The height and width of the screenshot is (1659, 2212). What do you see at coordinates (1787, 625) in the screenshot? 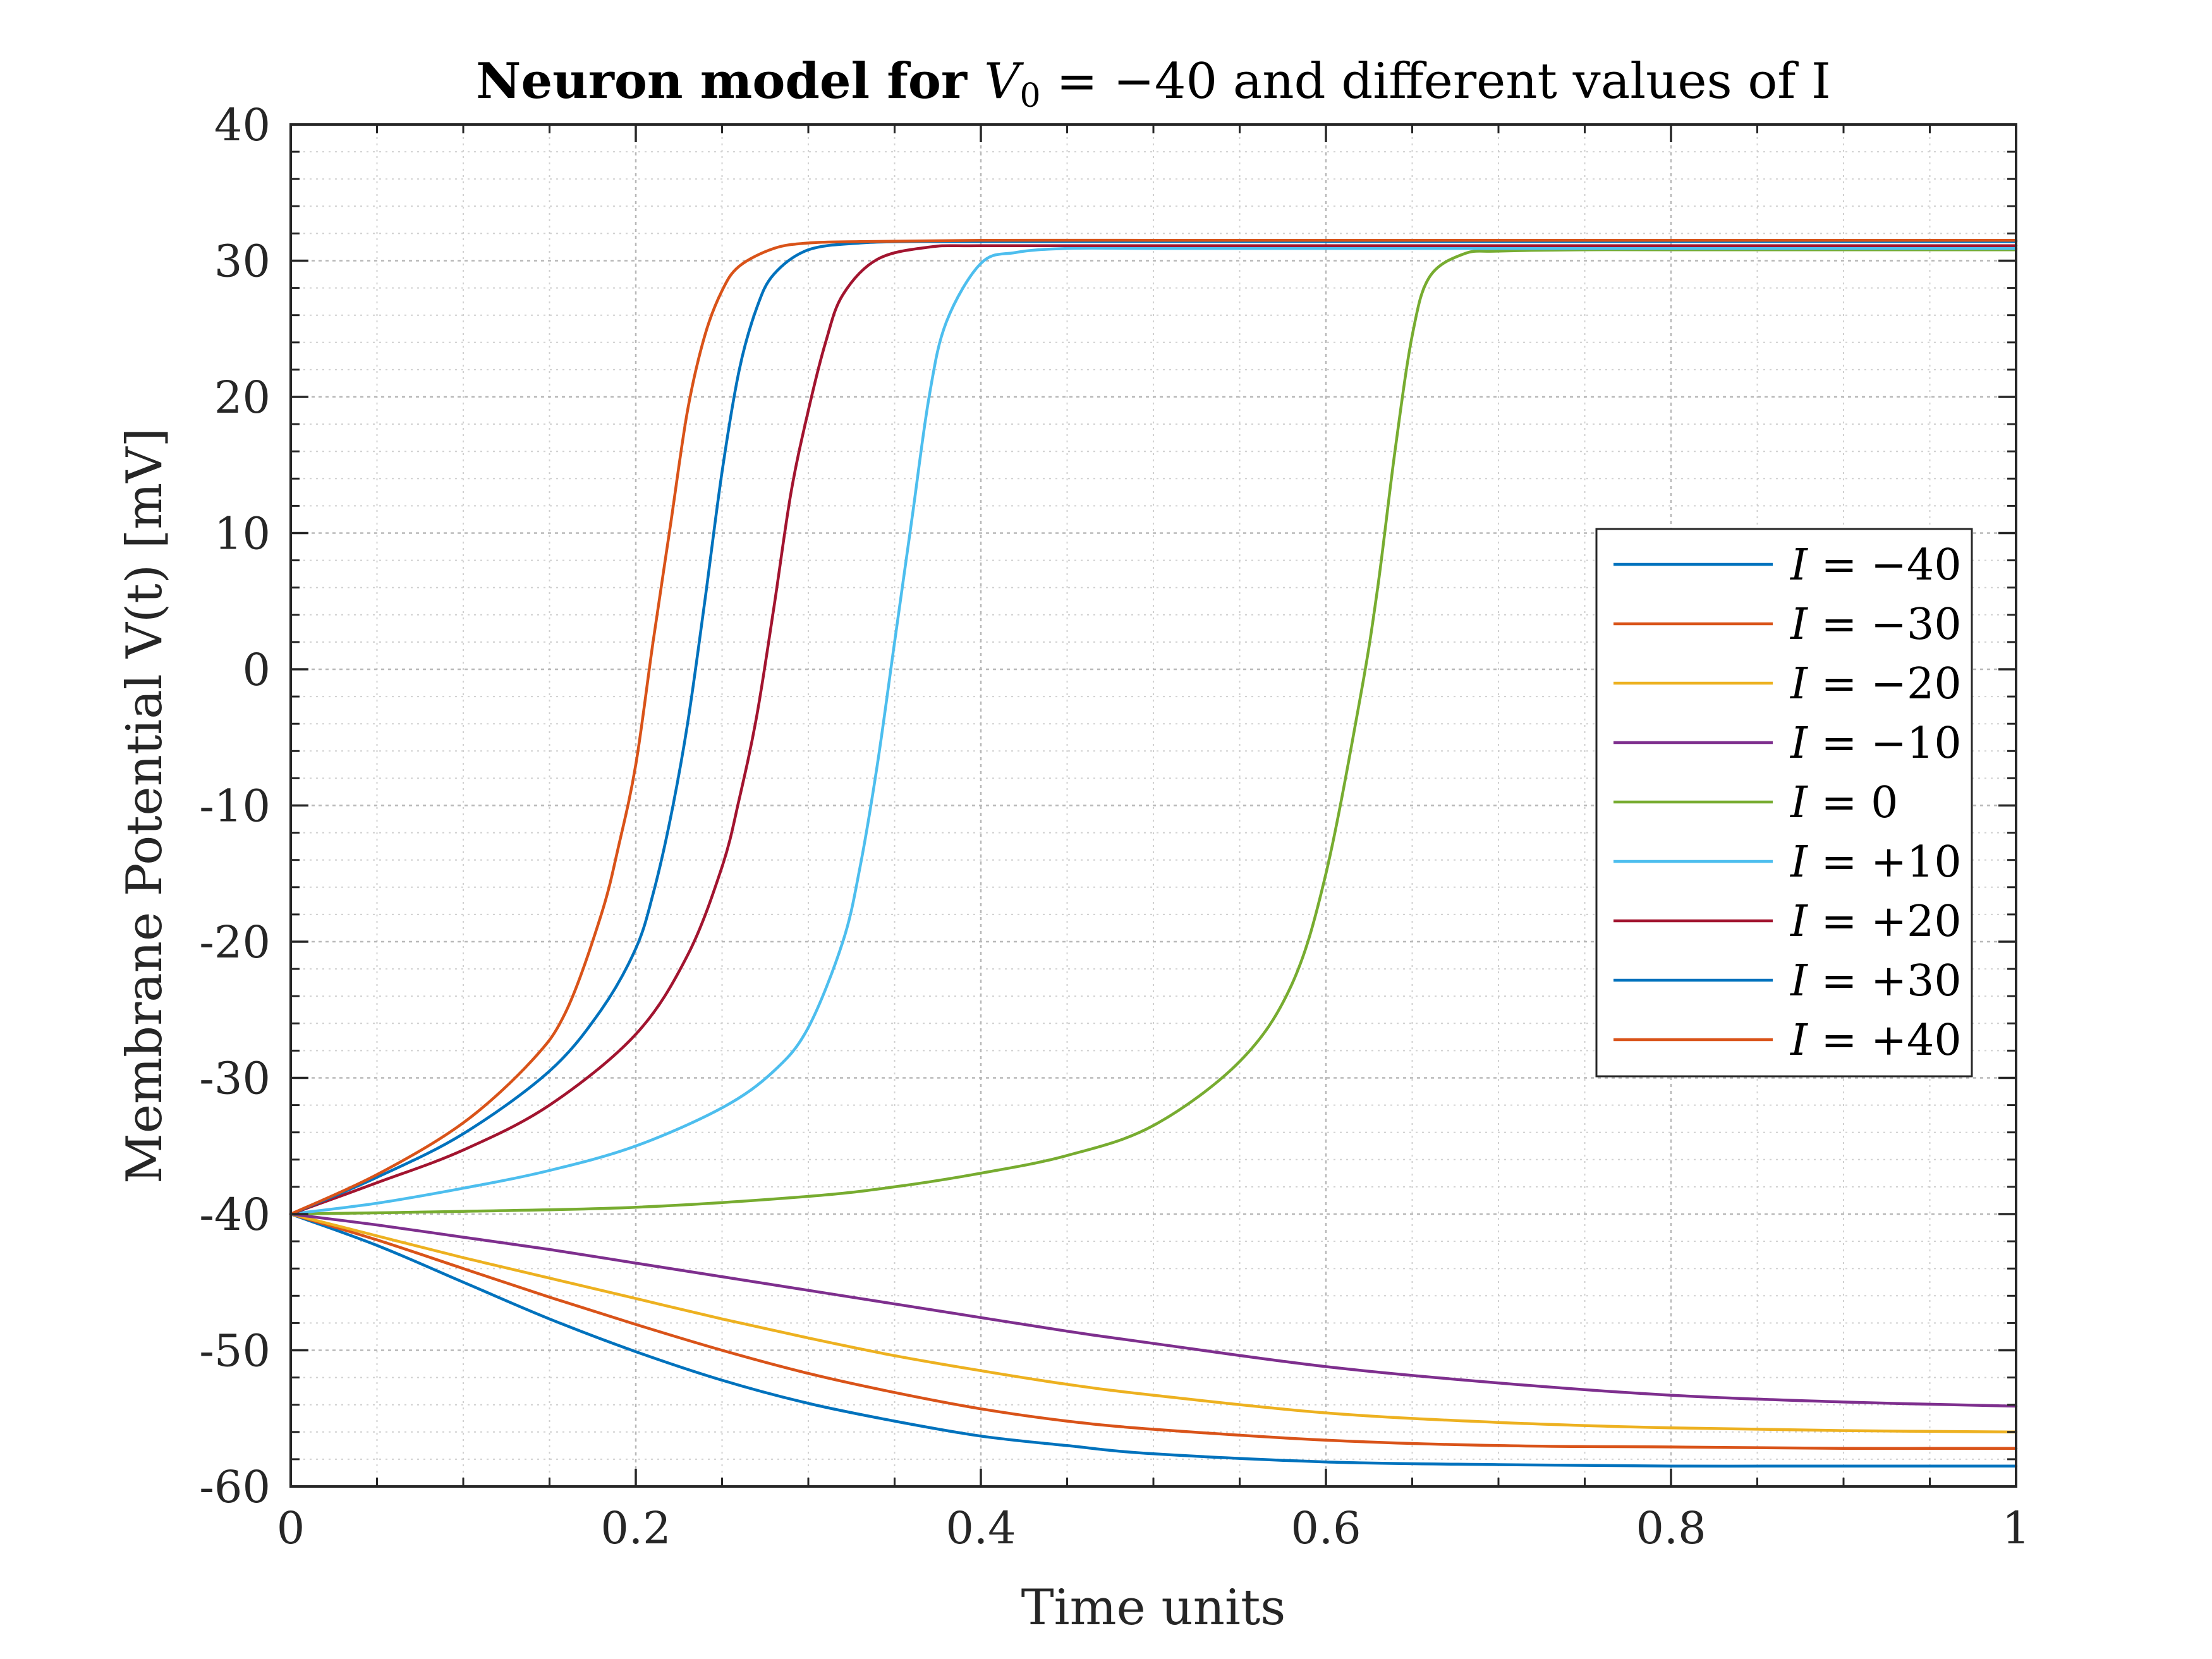
I see `legend-item: I = −30` at bounding box center [1787, 625].